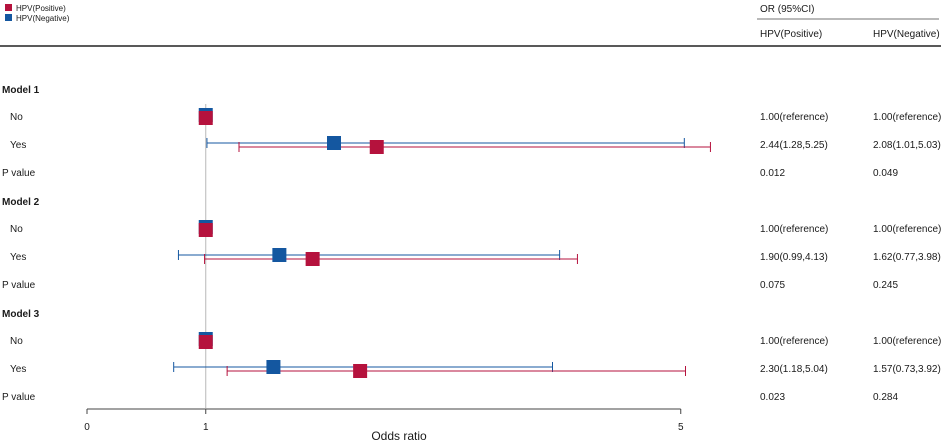 The height and width of the screenshot is (445, 941). What do you see at coordinates (772, 397) in the screenshot?
I see `pvalue-positive: 0.023` at bounding box center [772, 397].